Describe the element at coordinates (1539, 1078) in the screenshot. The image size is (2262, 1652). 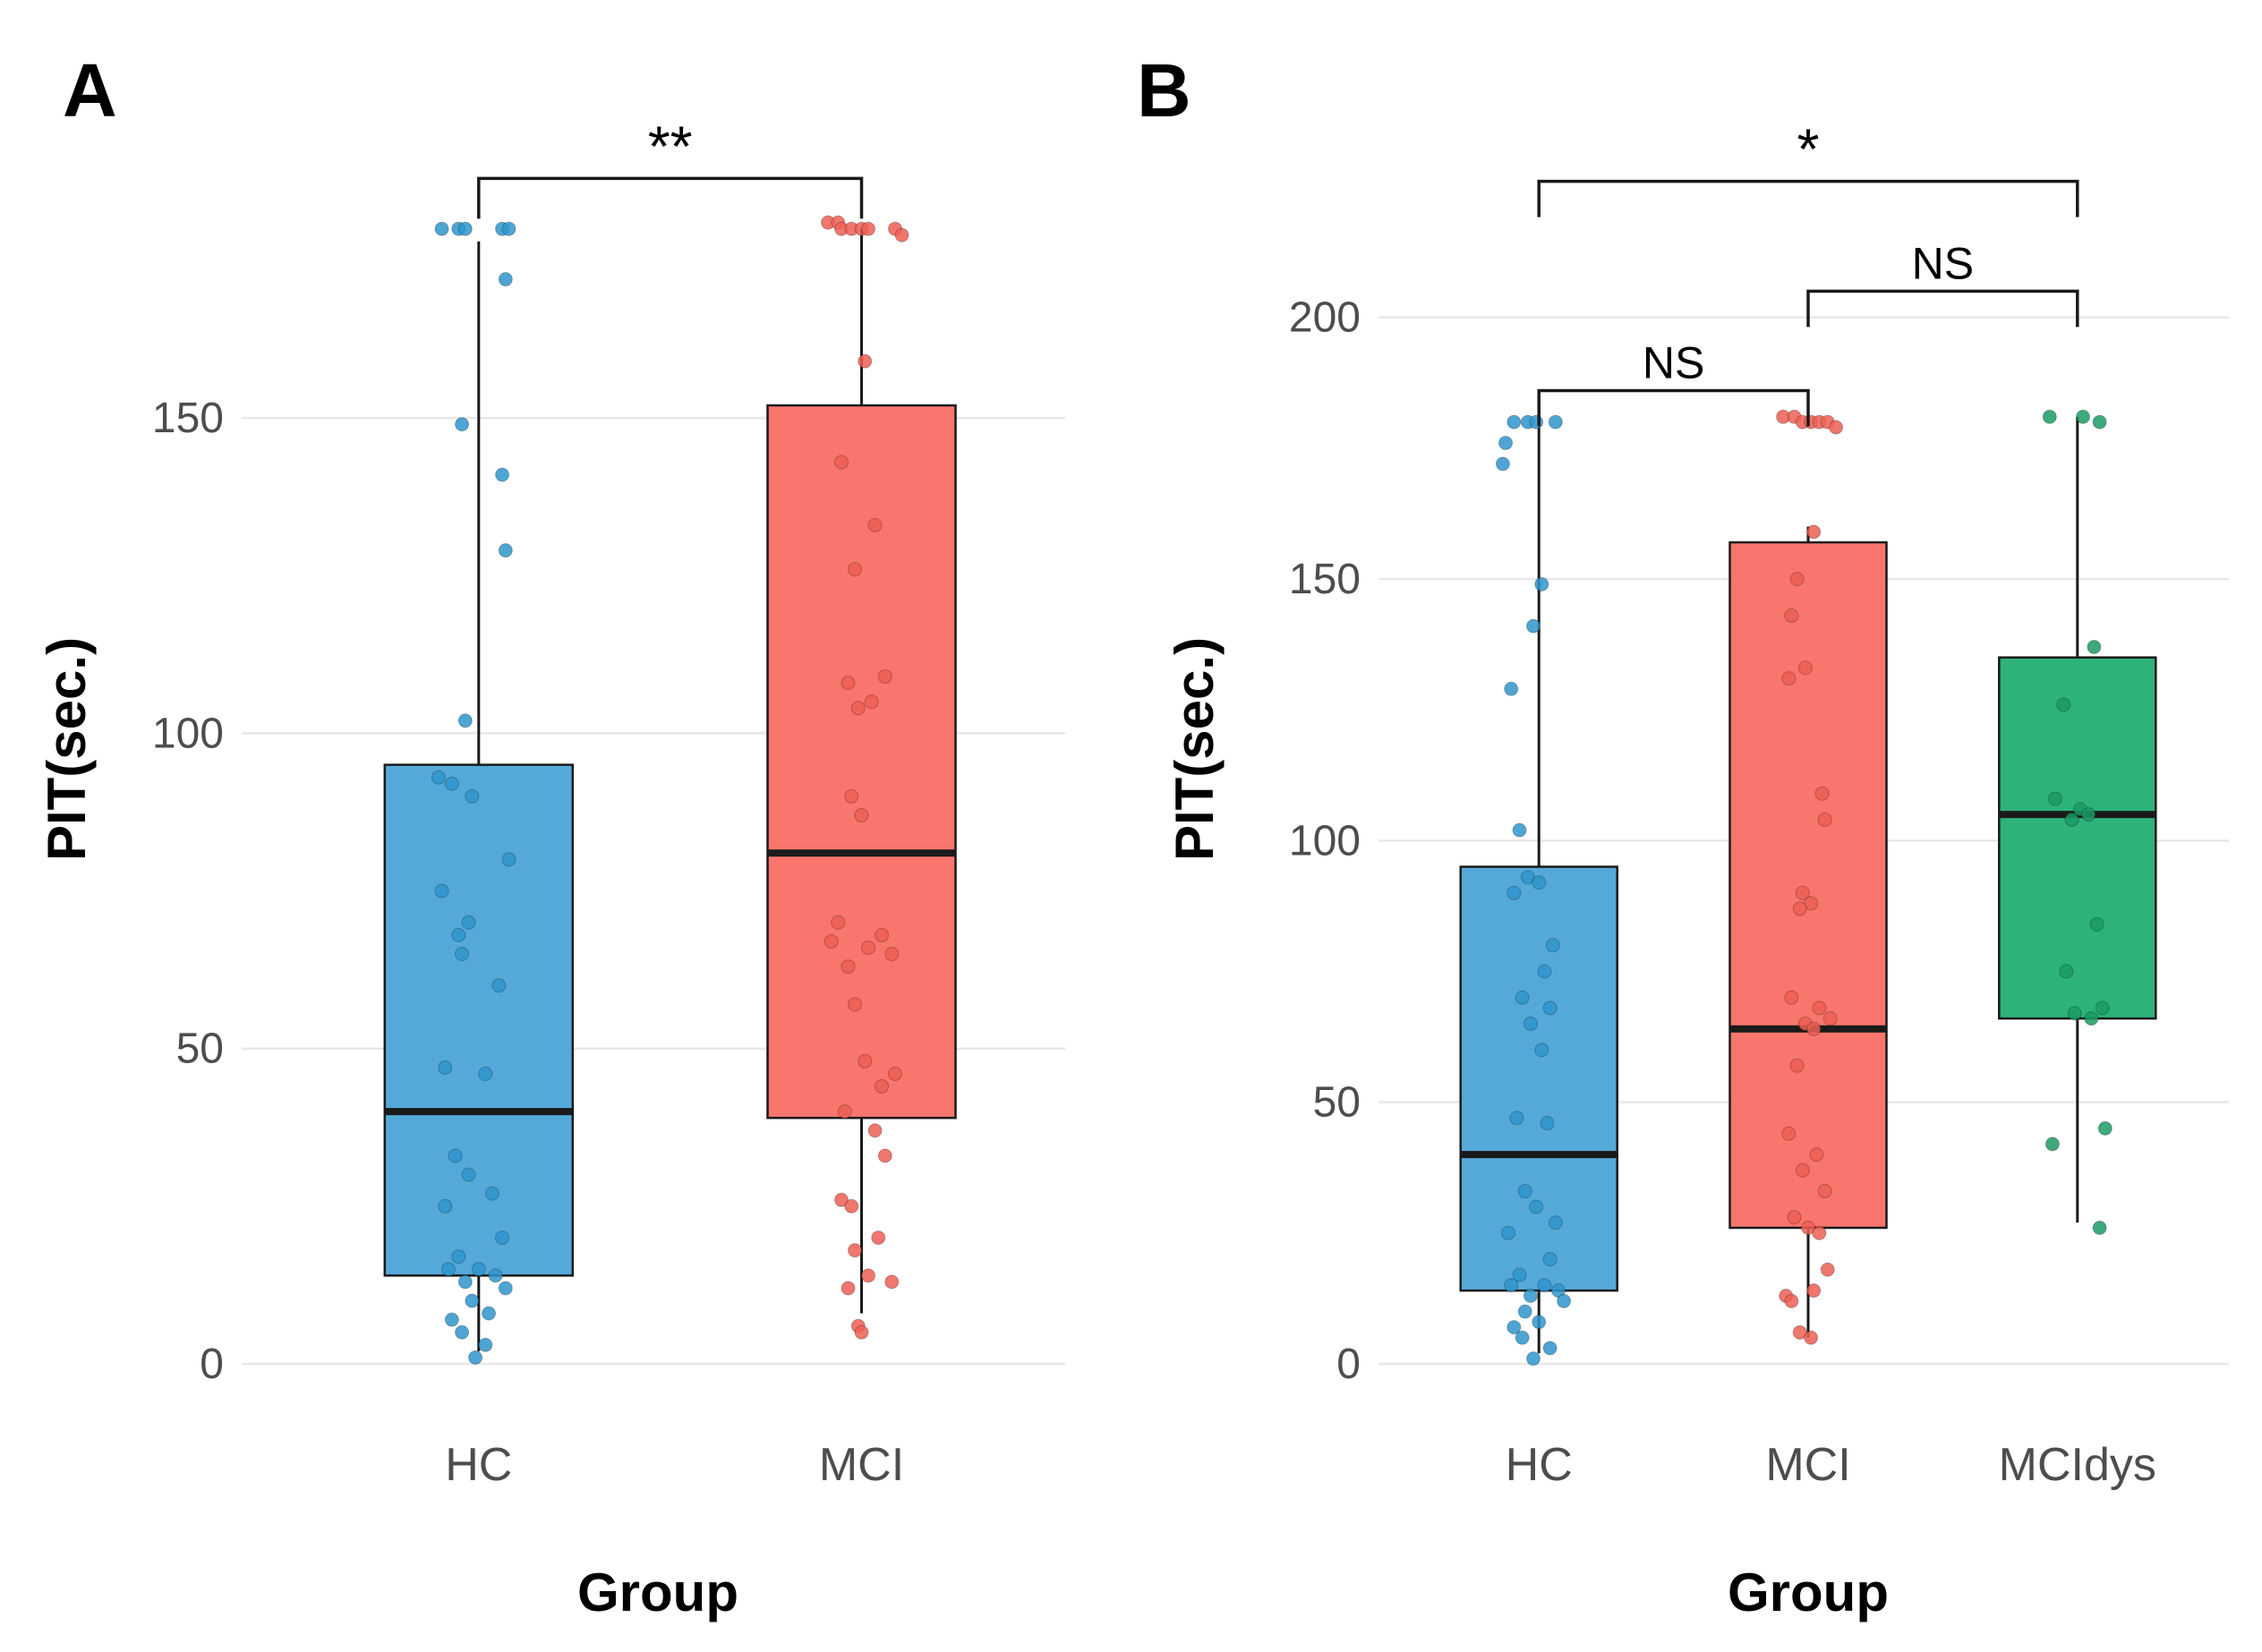
I see `box-HC` at that location.